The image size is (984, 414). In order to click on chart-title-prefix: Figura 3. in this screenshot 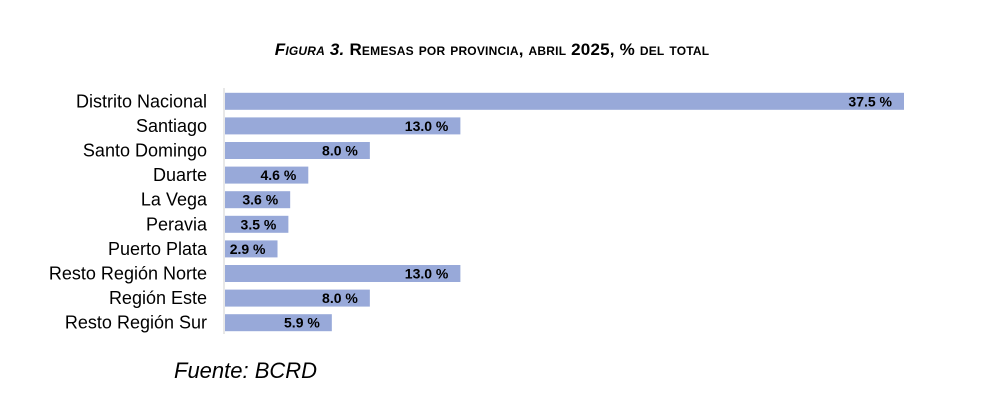, I will do `click(309, 49)`.